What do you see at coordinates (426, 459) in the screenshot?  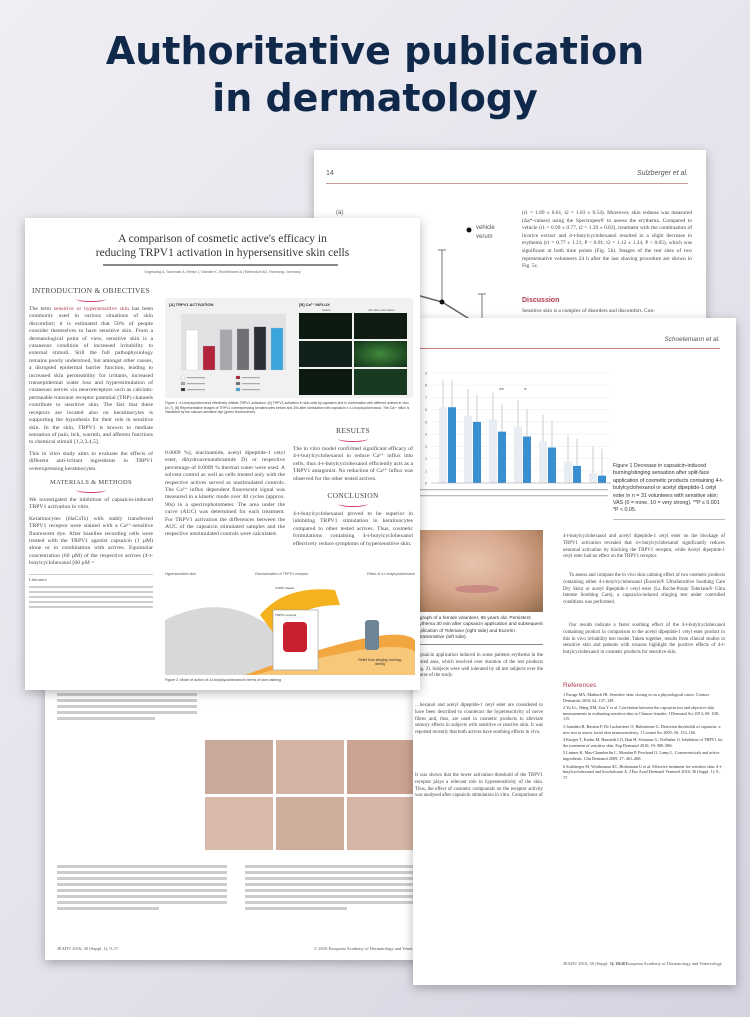 I see `y-tick-label: 2` at bounding box center [426, 459].